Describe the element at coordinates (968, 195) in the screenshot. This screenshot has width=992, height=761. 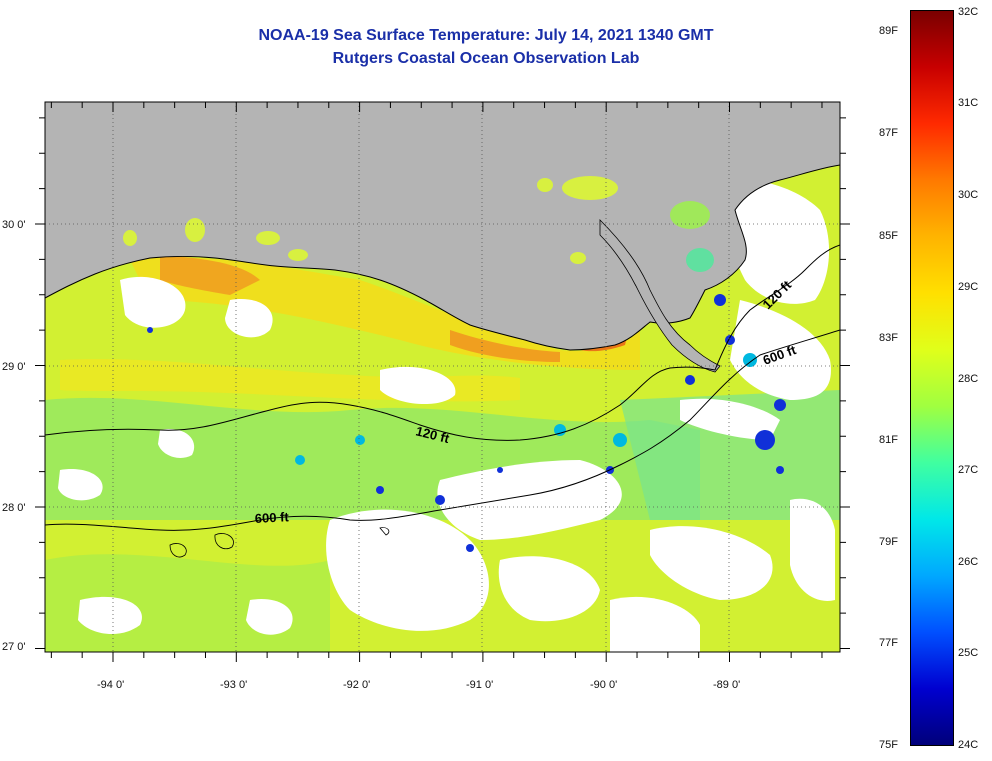
I see `colorbar-c-label: 30C` at that location.